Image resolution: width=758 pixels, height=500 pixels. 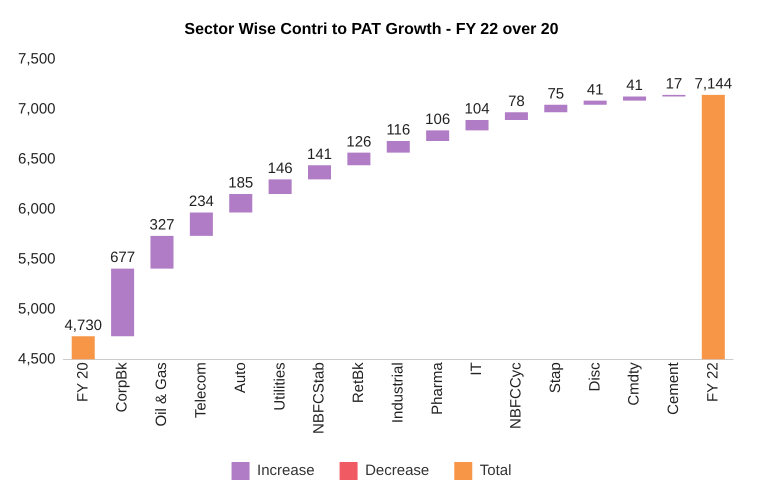 I want to click on x-tick-label: Cmdty, so click(x=634, y=384).